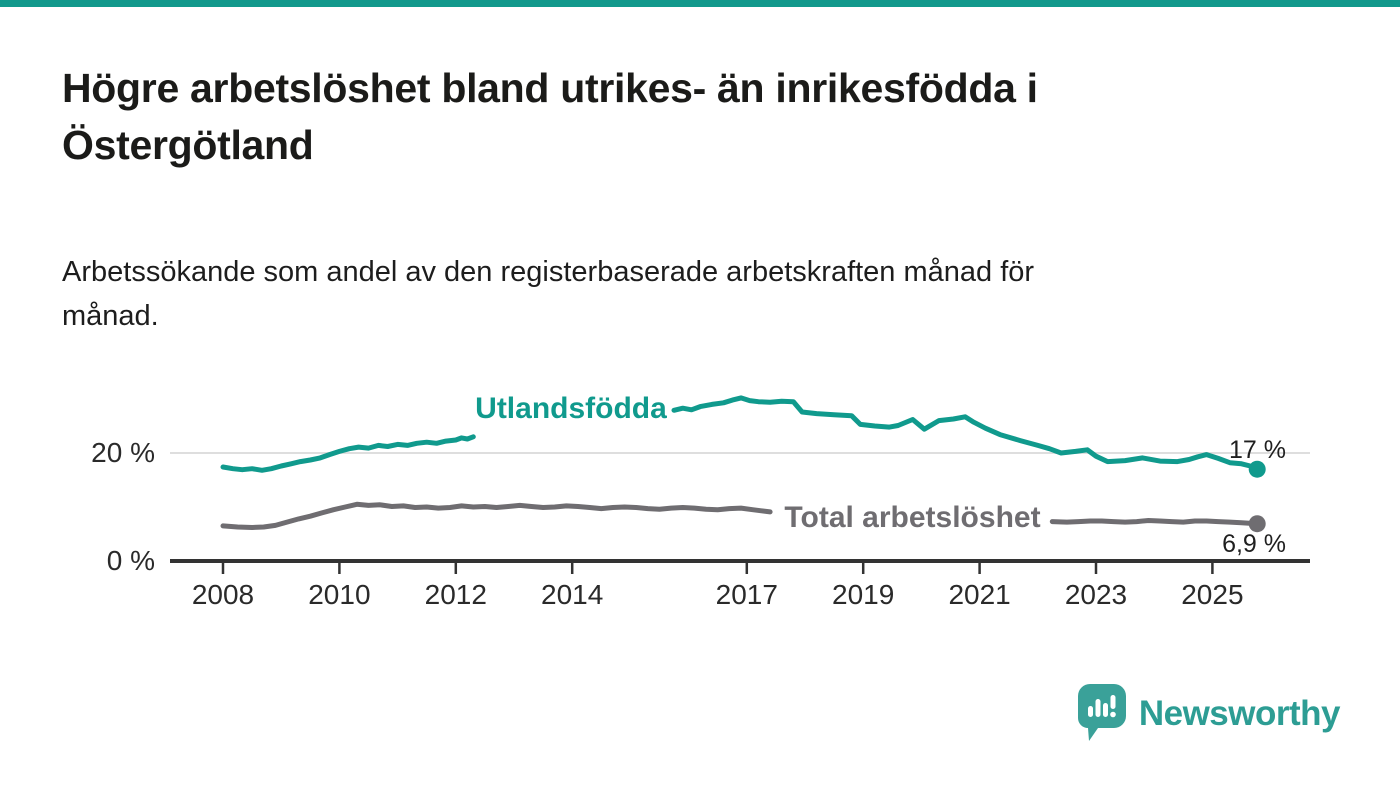  Describe the element at coordinates (455, 594) in the screenshot. I see `x-tick-label: 2012` at that location.